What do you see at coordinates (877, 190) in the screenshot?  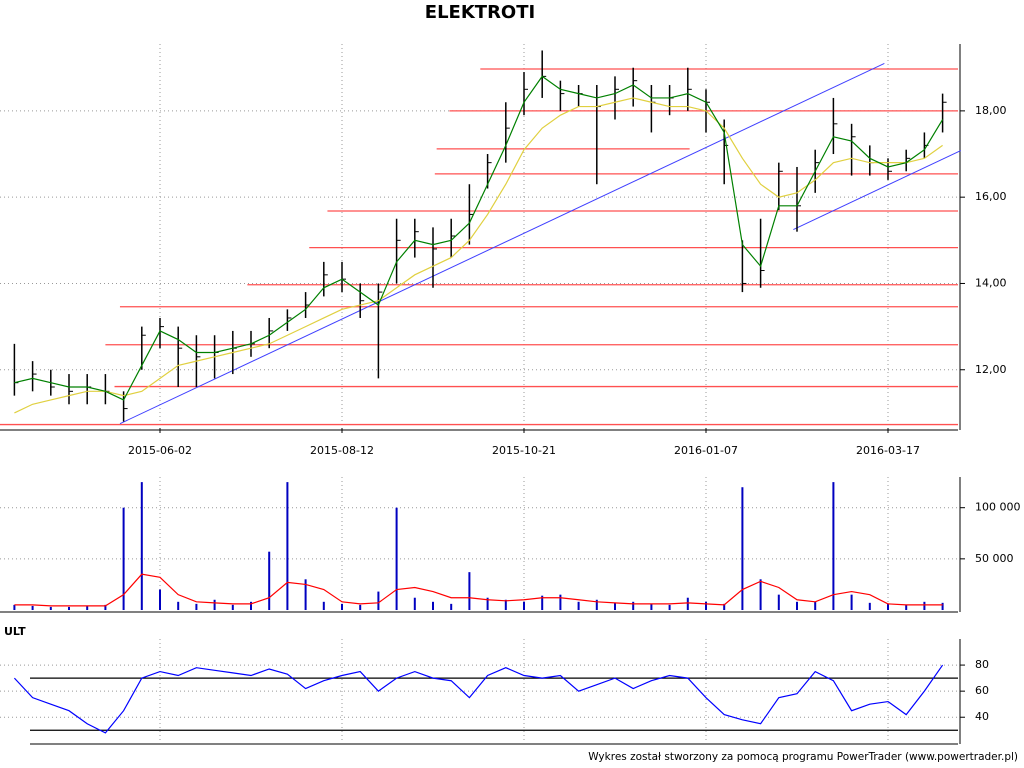 I see `trend-line` at bounding box center [877, 190].